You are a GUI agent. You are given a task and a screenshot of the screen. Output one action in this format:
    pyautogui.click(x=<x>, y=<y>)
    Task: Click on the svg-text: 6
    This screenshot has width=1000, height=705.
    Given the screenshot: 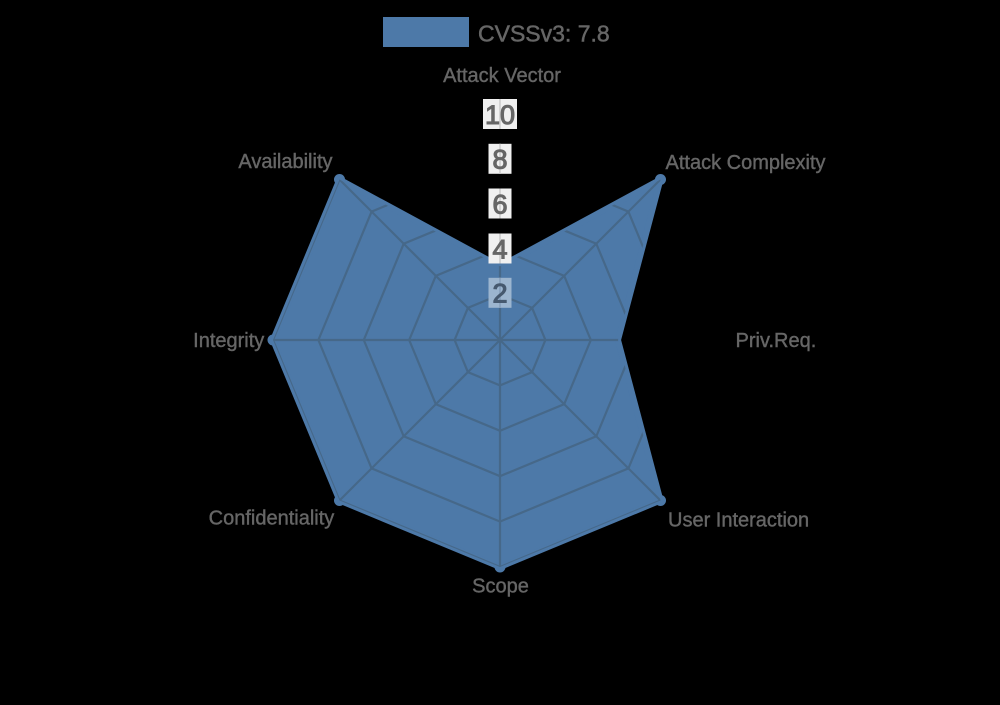 What is the action you would take?
    pyautogui.click(x=499, y=204)
    